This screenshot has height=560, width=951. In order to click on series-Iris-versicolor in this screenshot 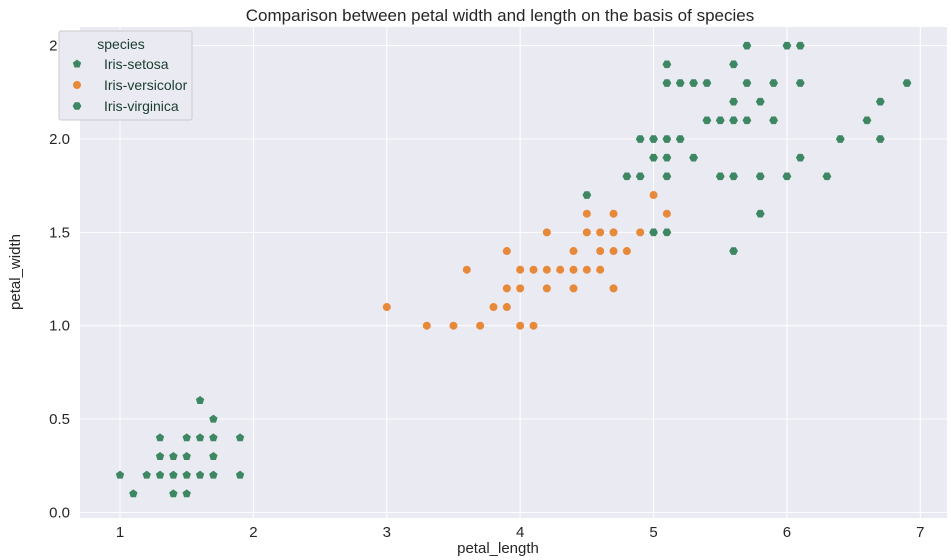, I will do `click(526, 260)`.